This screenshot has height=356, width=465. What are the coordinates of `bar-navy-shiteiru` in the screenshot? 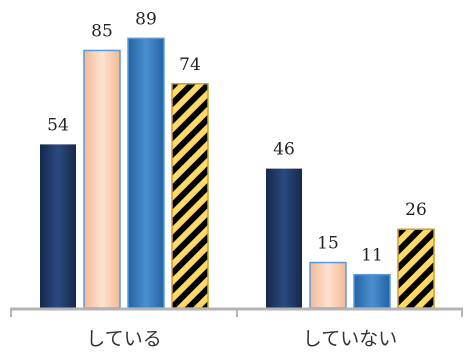 It's located at (58, 226).